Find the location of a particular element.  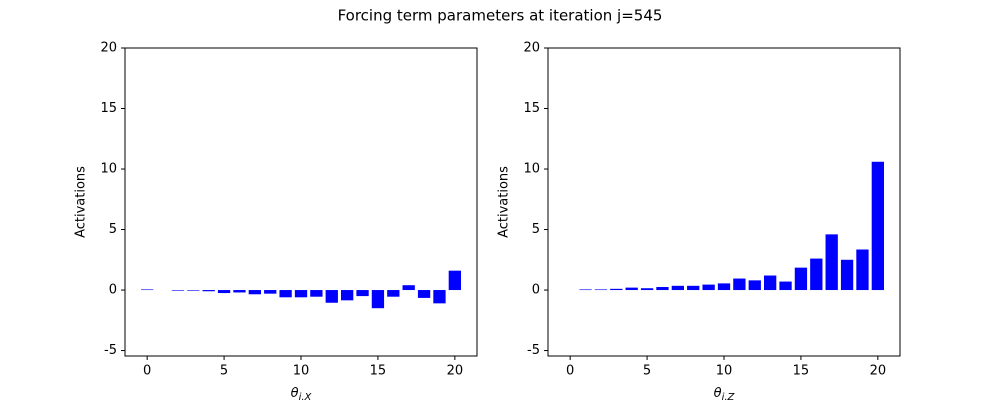

x-axis-label: θi,Z is located at coordinates (725, 393).